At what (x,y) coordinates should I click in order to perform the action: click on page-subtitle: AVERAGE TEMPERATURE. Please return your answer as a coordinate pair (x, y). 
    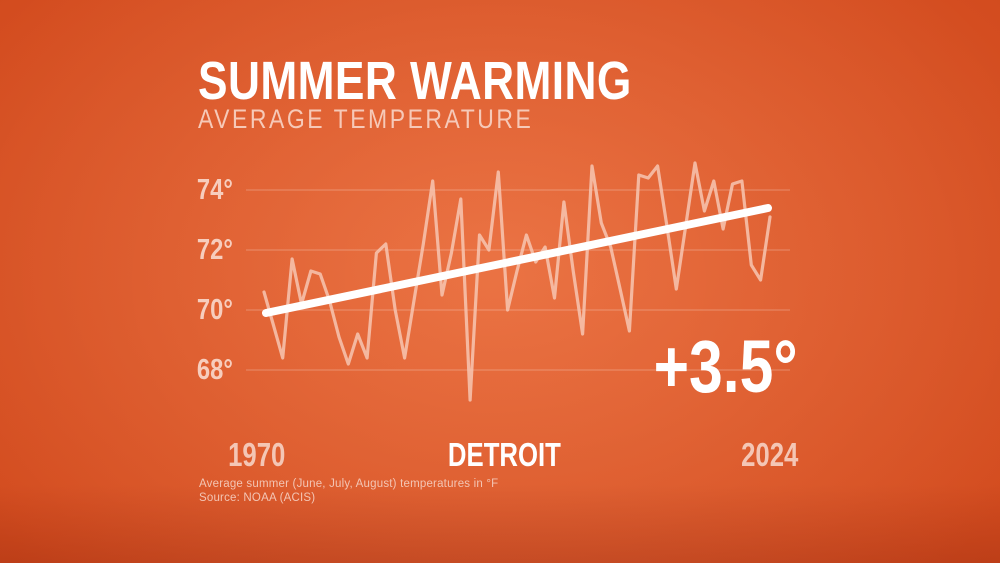
    Looking at the image, I should click on (395, 119).